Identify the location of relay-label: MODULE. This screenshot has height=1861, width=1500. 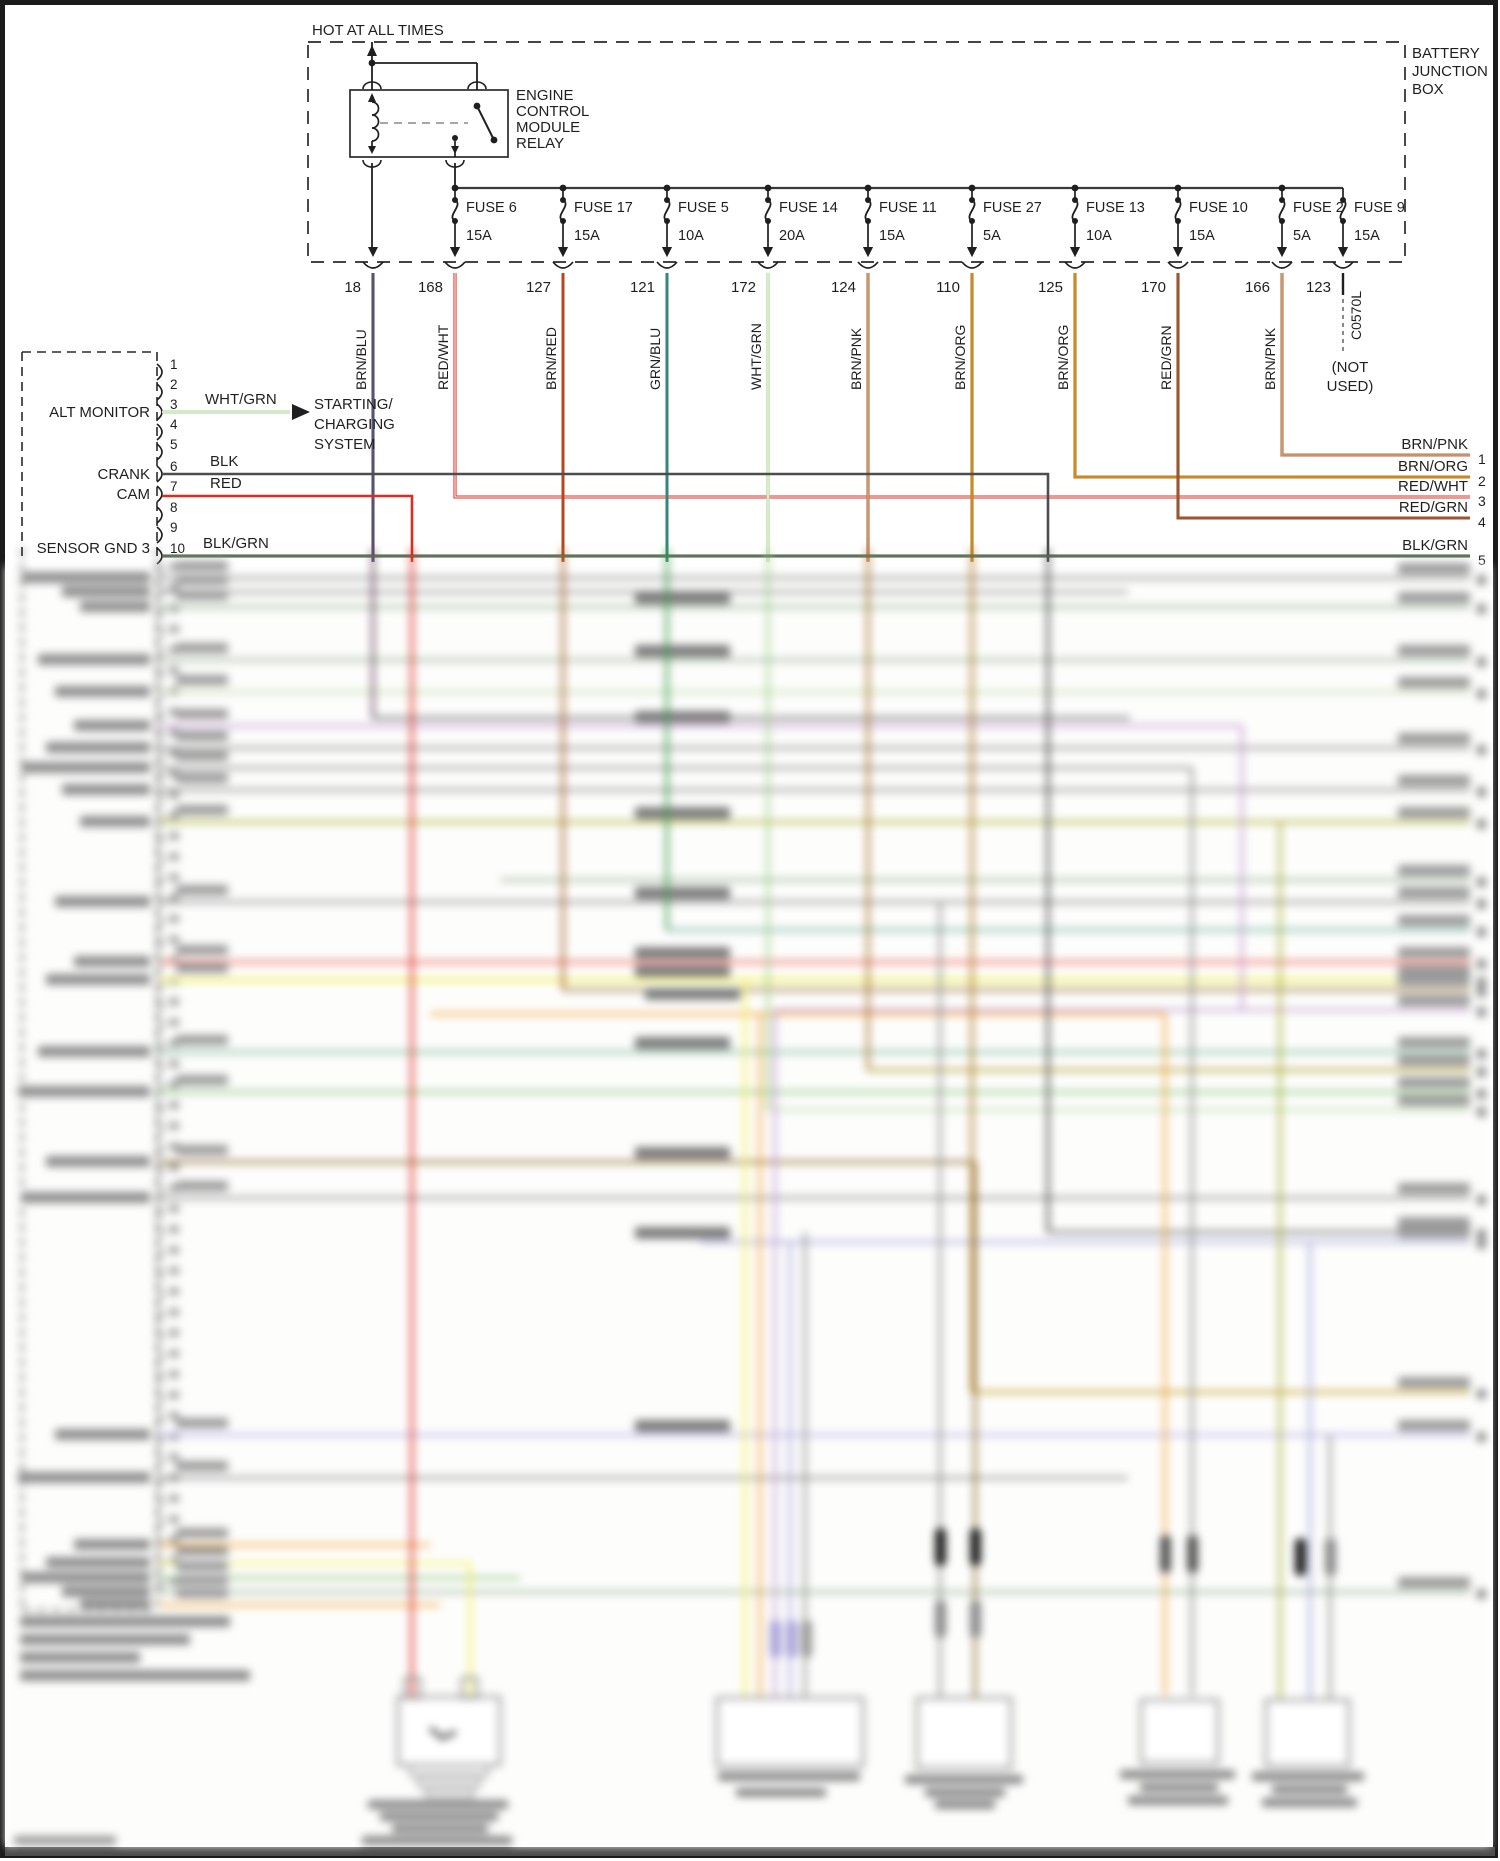
(548, 127).